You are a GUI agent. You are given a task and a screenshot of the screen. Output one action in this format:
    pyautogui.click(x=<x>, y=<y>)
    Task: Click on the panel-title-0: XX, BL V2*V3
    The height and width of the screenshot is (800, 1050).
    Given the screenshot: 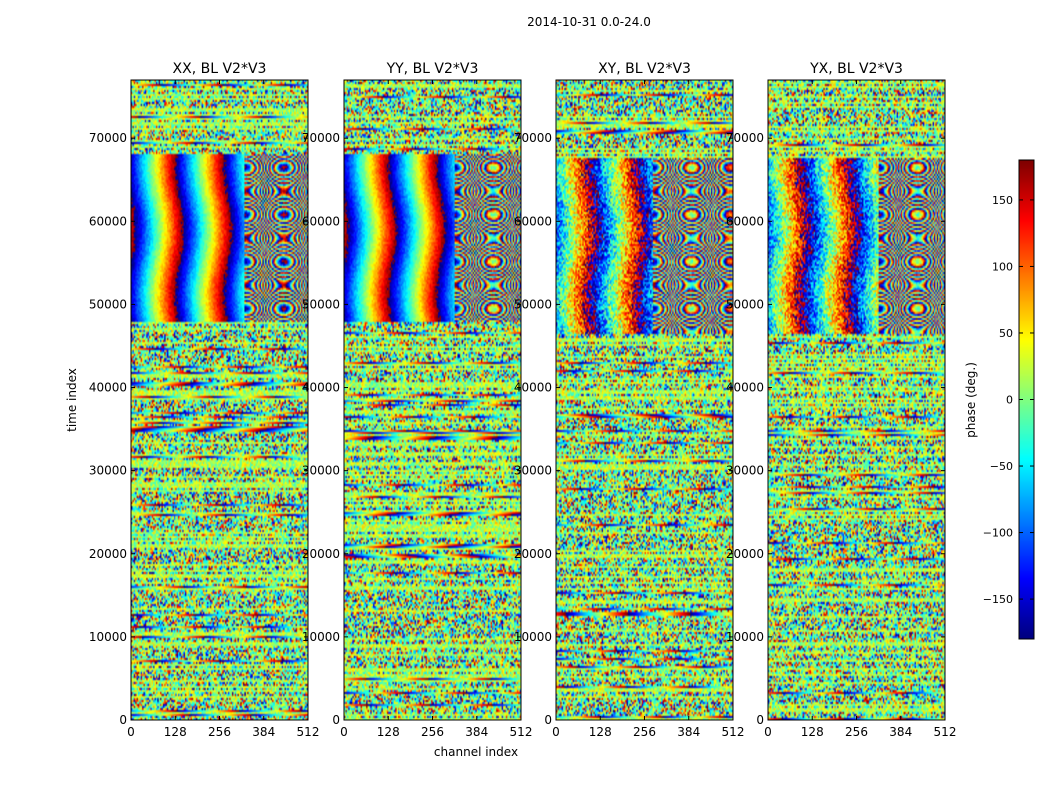 What is the action you would take?
    pyautogui.click(x=220, y=69)
    